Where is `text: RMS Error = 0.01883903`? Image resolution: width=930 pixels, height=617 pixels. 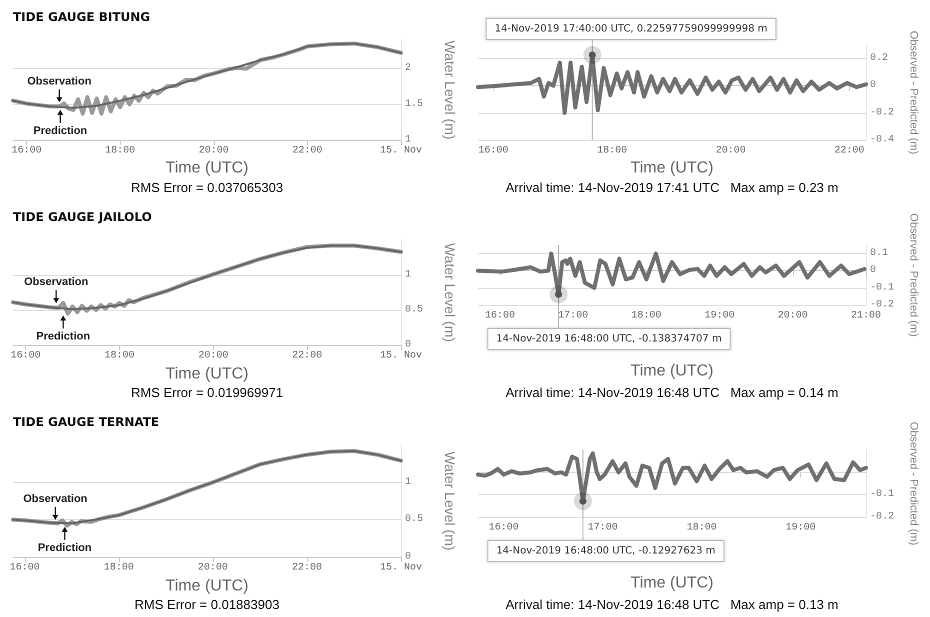 text: RMS Error = 0.01883903 is located at coordinates (207, 604).